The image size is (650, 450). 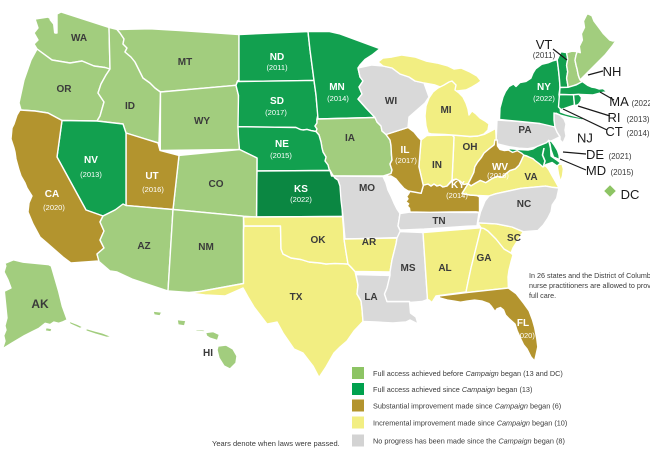 What do you see at coordinates (524, 130) in the screenshot?
I see `svg-text: PA` at bounding box center [524, 130].